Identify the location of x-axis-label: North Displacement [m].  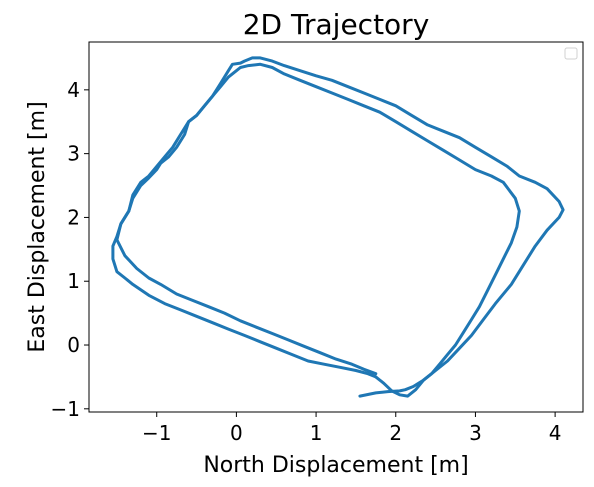
(335, 465).